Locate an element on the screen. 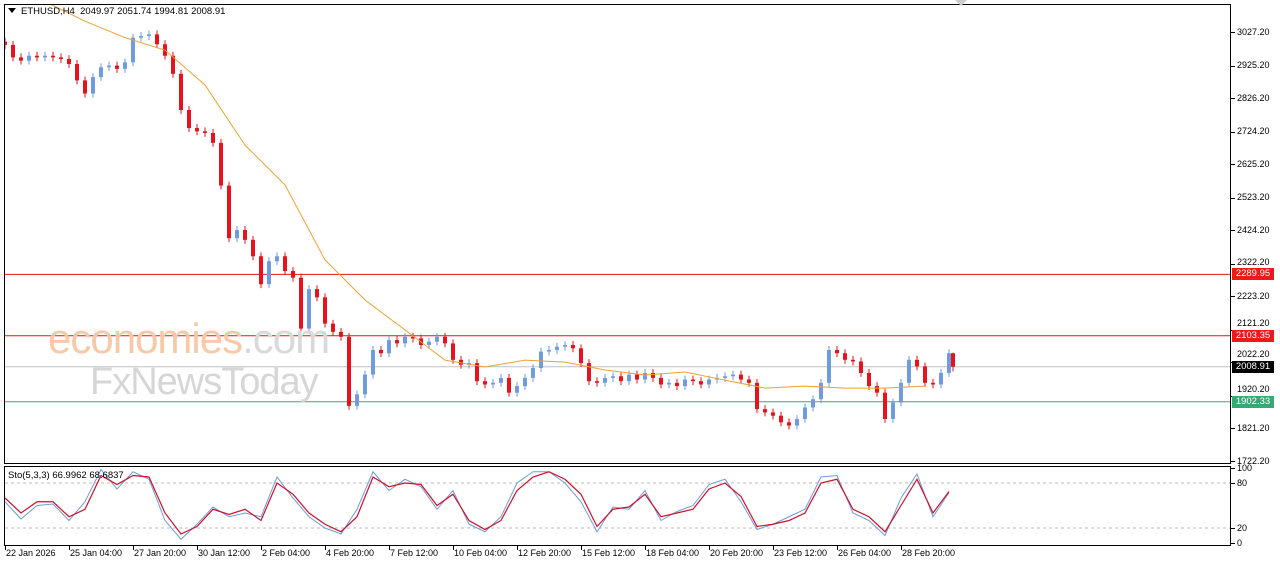 This screenshot has width=1280, height=567. price-tick-label: 2022.20 is located at coordinates (1253, 354).